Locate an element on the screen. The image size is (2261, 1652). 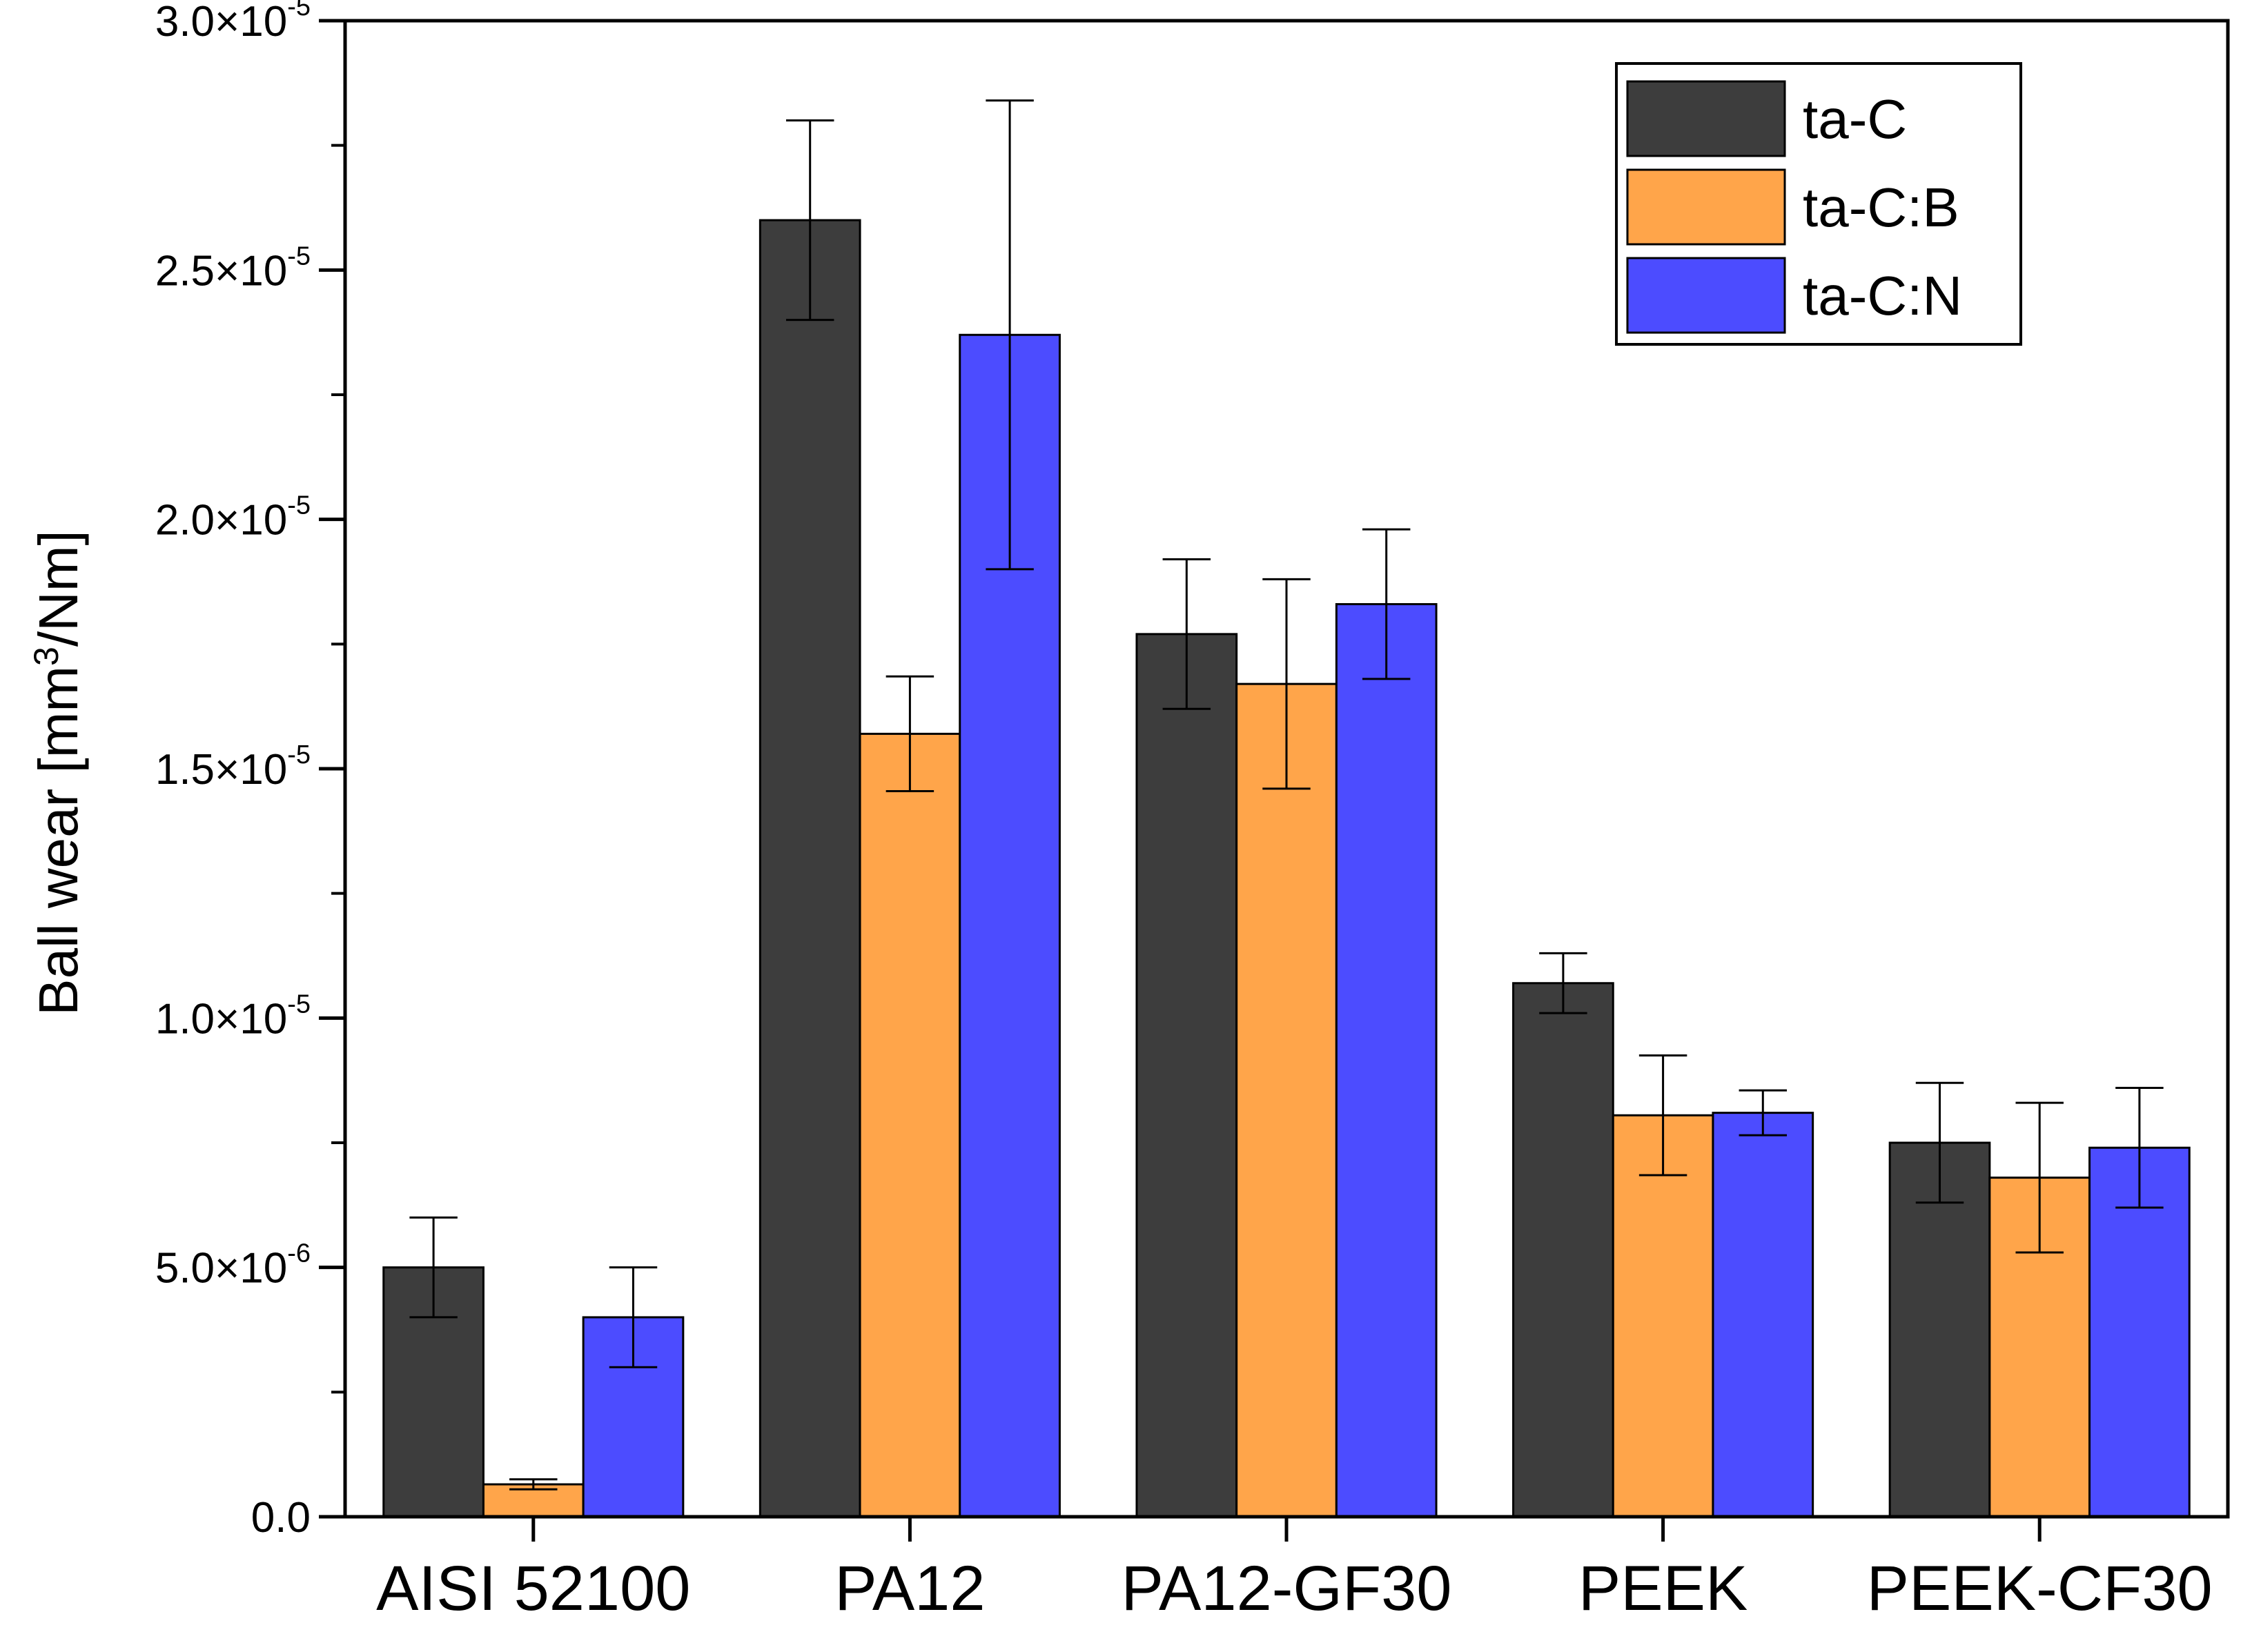
error-bar-peek-cf30-ta-c-b is located at coordinates (2039, 1177).